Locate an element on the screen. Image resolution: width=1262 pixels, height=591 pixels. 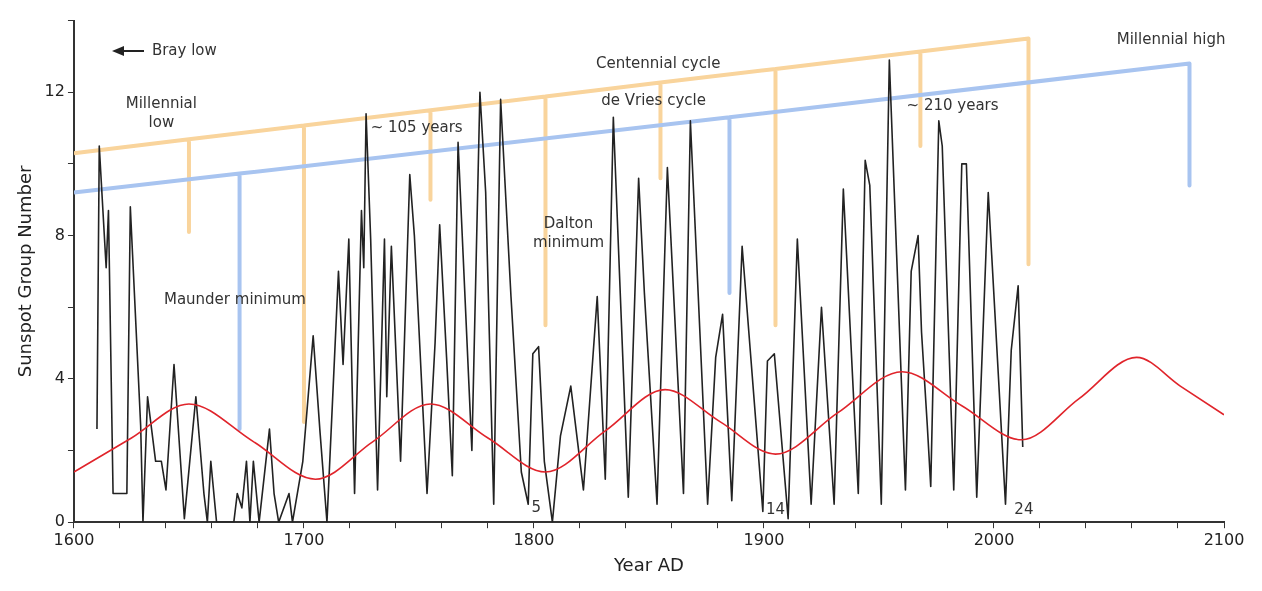
x-axis-title: Year AD is located at coordinates (648, 564).